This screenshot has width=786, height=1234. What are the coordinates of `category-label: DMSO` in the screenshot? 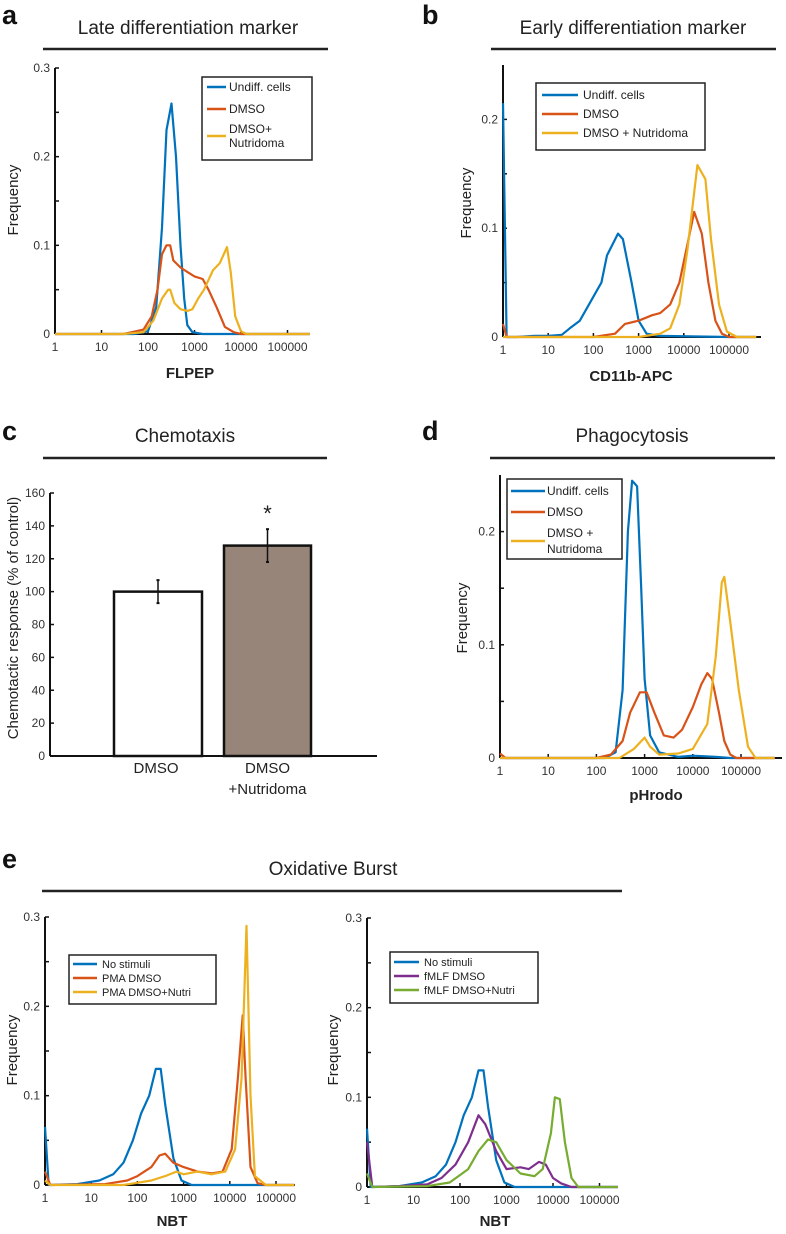 It's located at (156, 768).